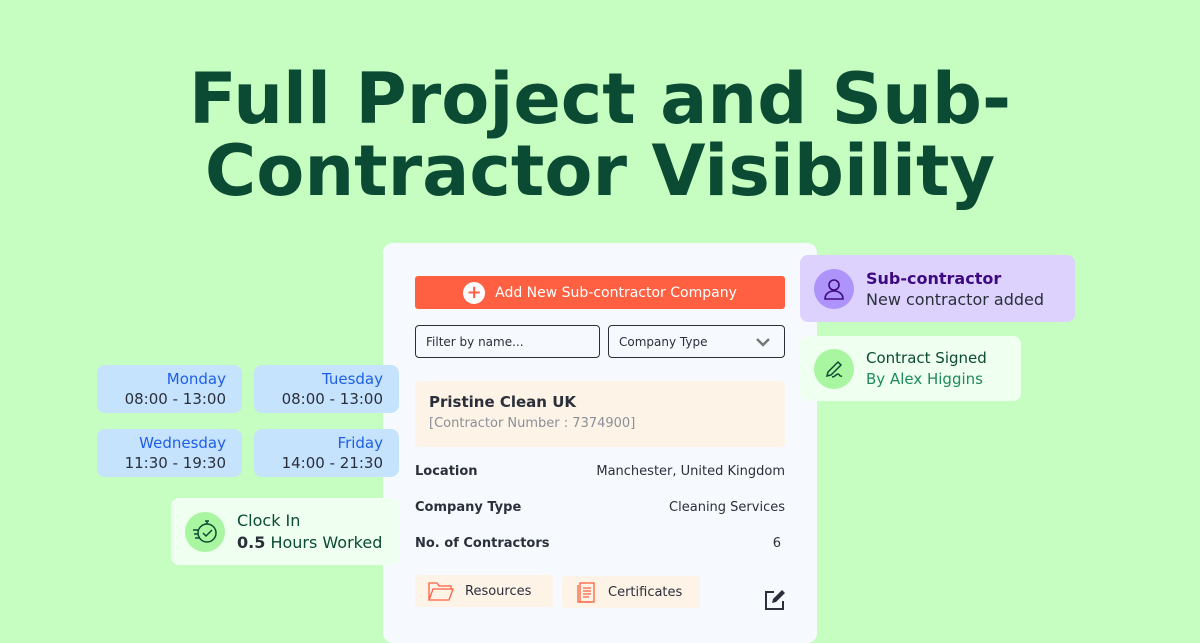 This screenshot has width=1200, height=643. I want to click on schedule-tuesday: Tuesday 08:00 - 13:00, so click(326, 389).